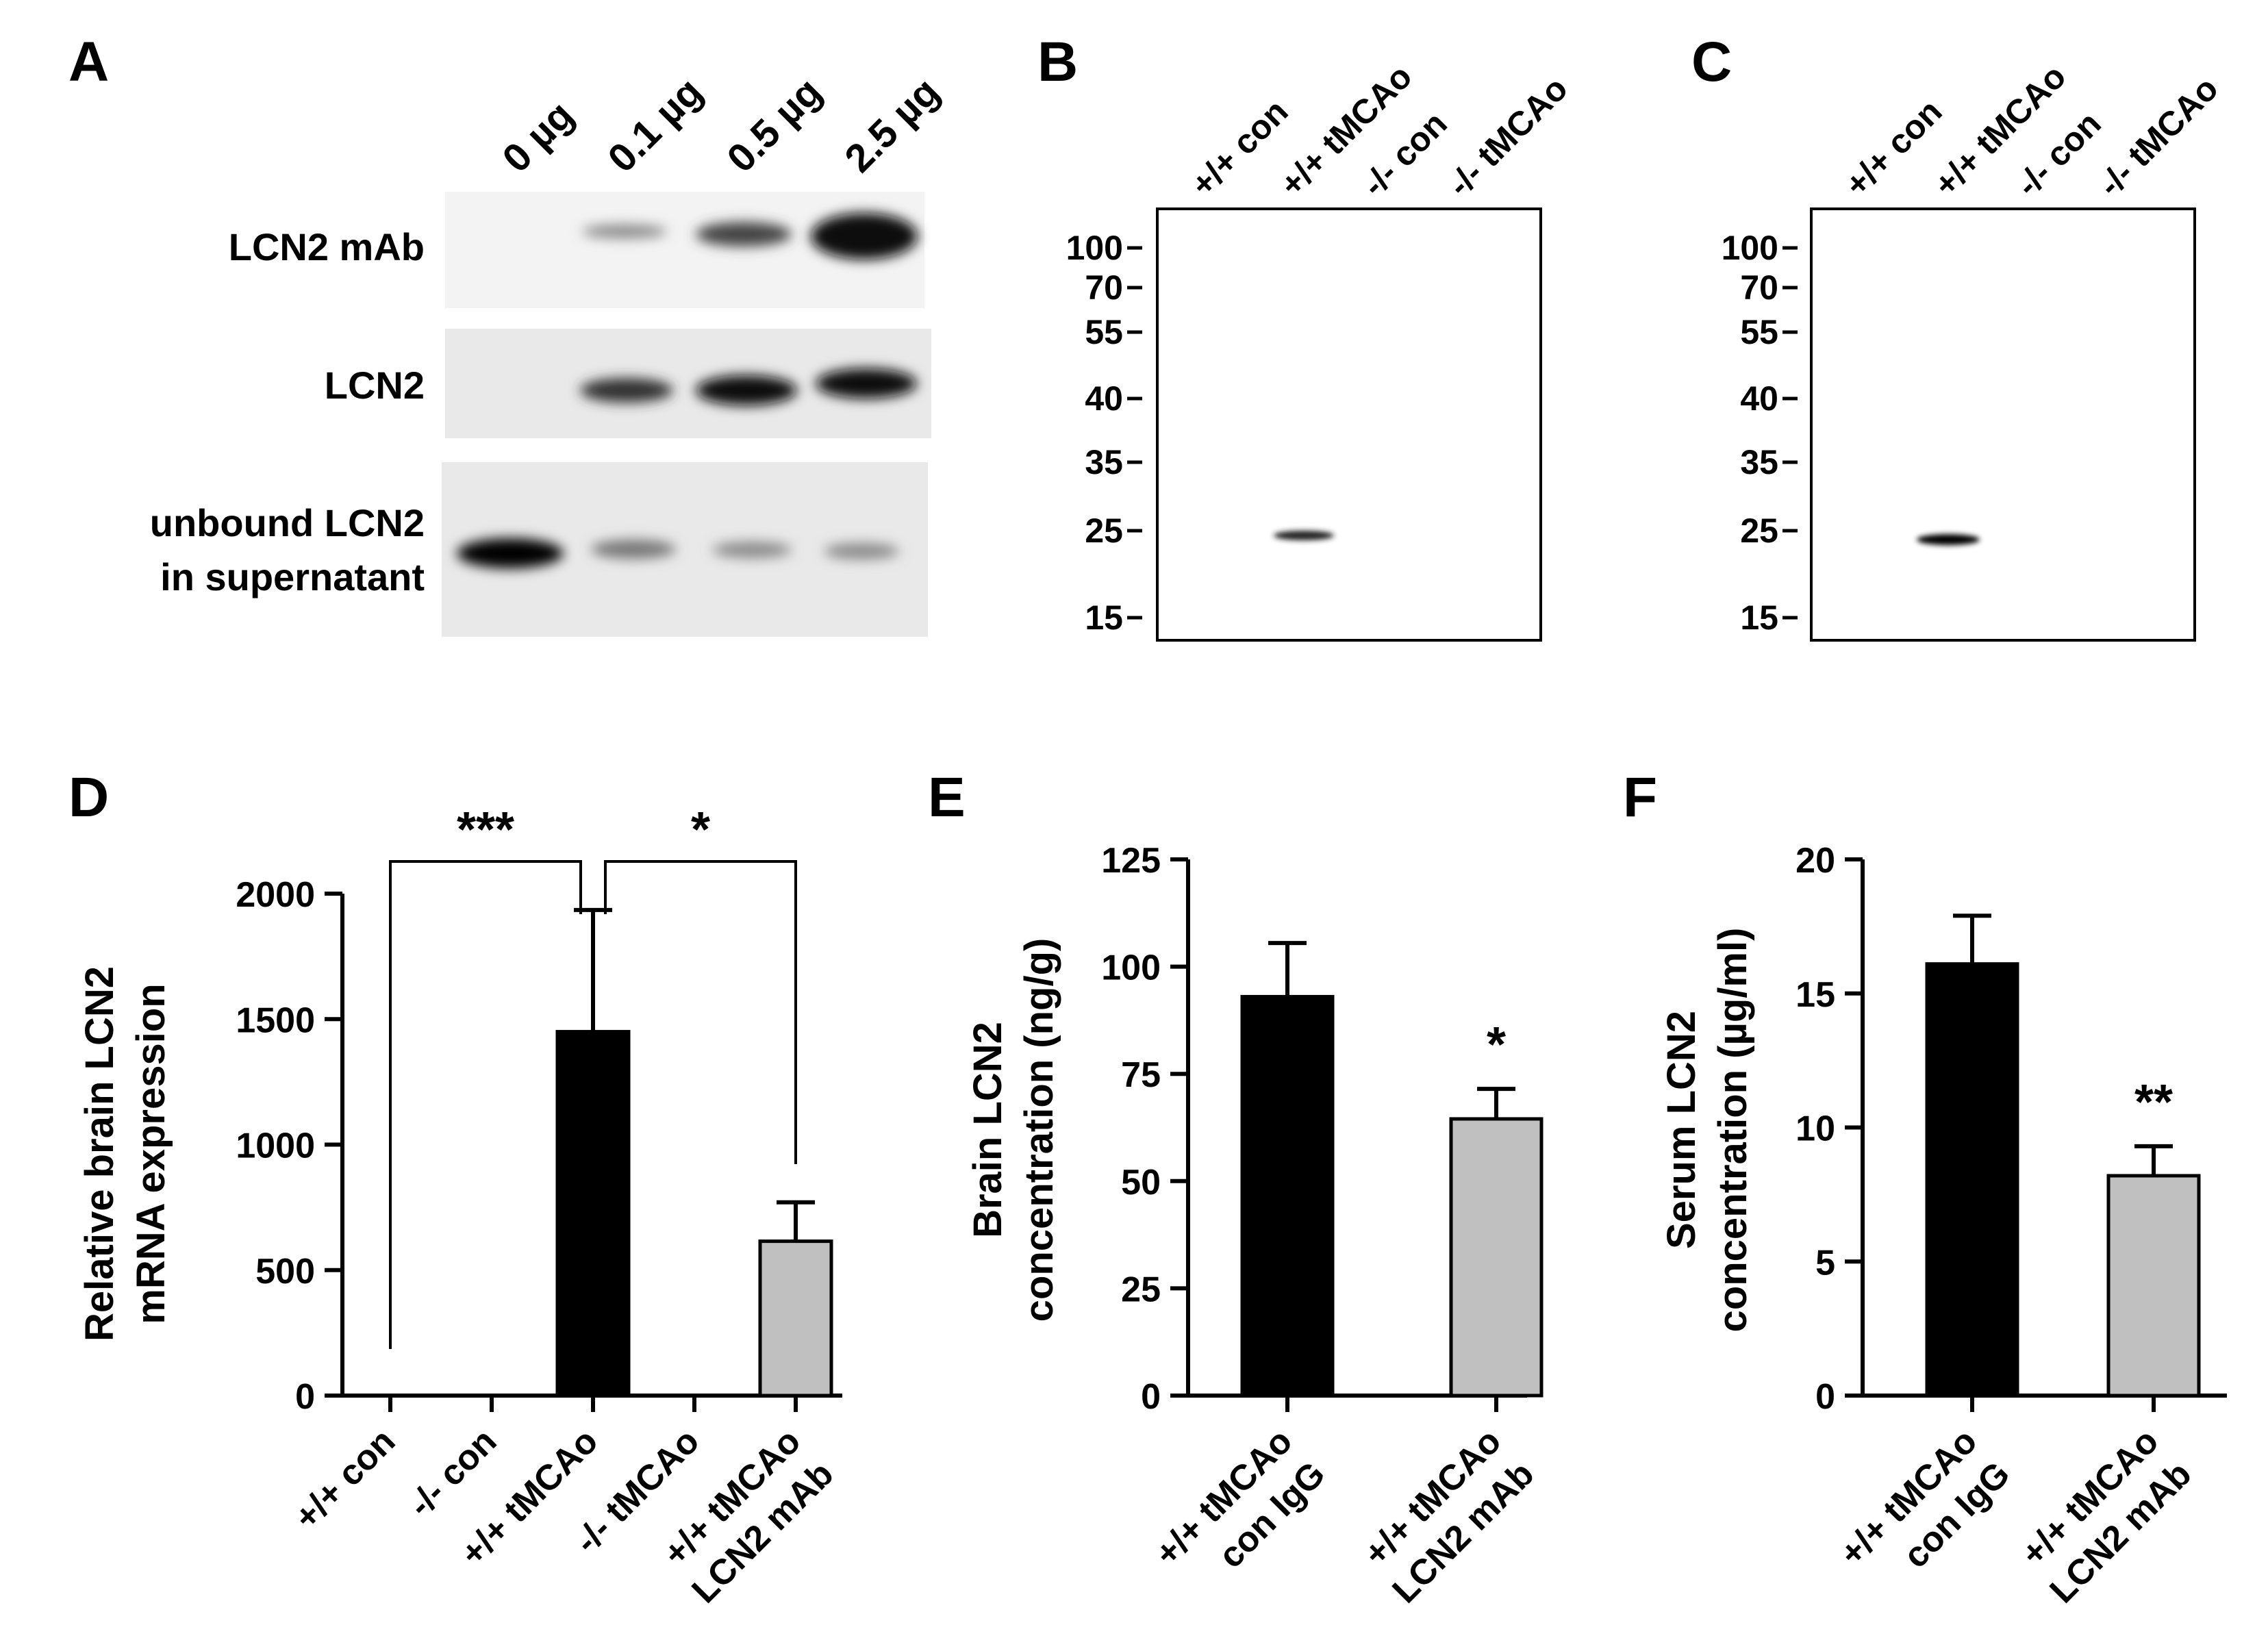 This screenshot has height=1651, width=2268. I want to click on f-ytick-label-5: 5, so click(1825, 1263).